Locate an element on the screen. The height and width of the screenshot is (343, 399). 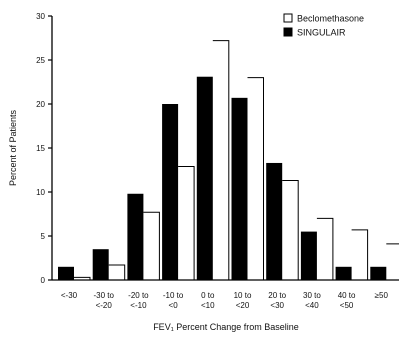
y-tick-label: 10 is located at coordinates (40, 192).